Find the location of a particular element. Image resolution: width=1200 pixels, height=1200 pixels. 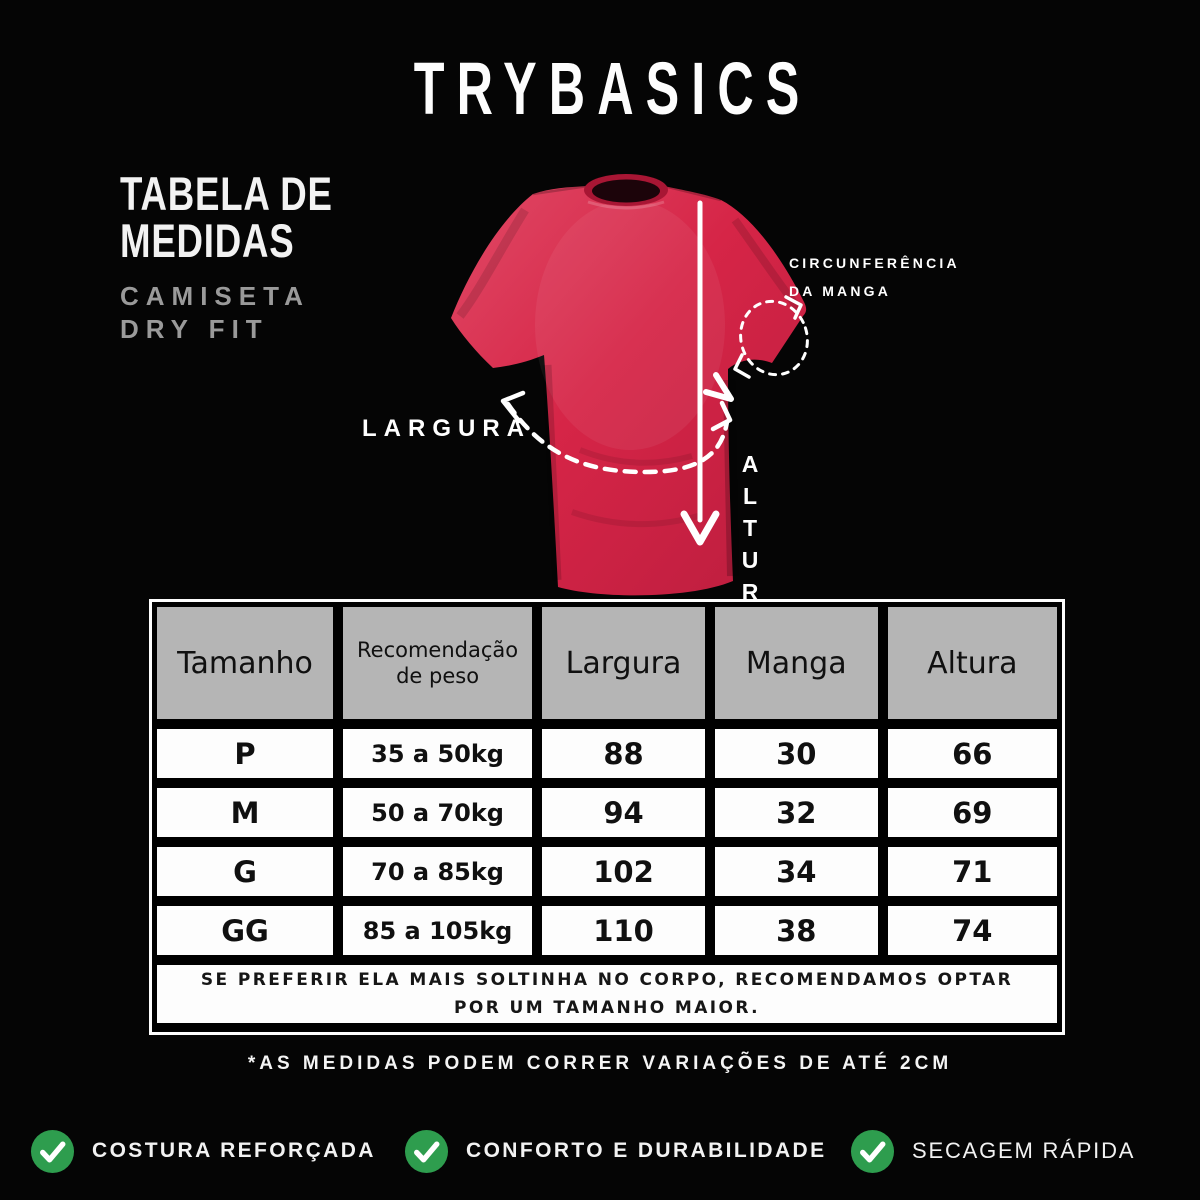

manga-label-line1: CIRCUNFERÊNCIA is located at coordinates (874, 263).